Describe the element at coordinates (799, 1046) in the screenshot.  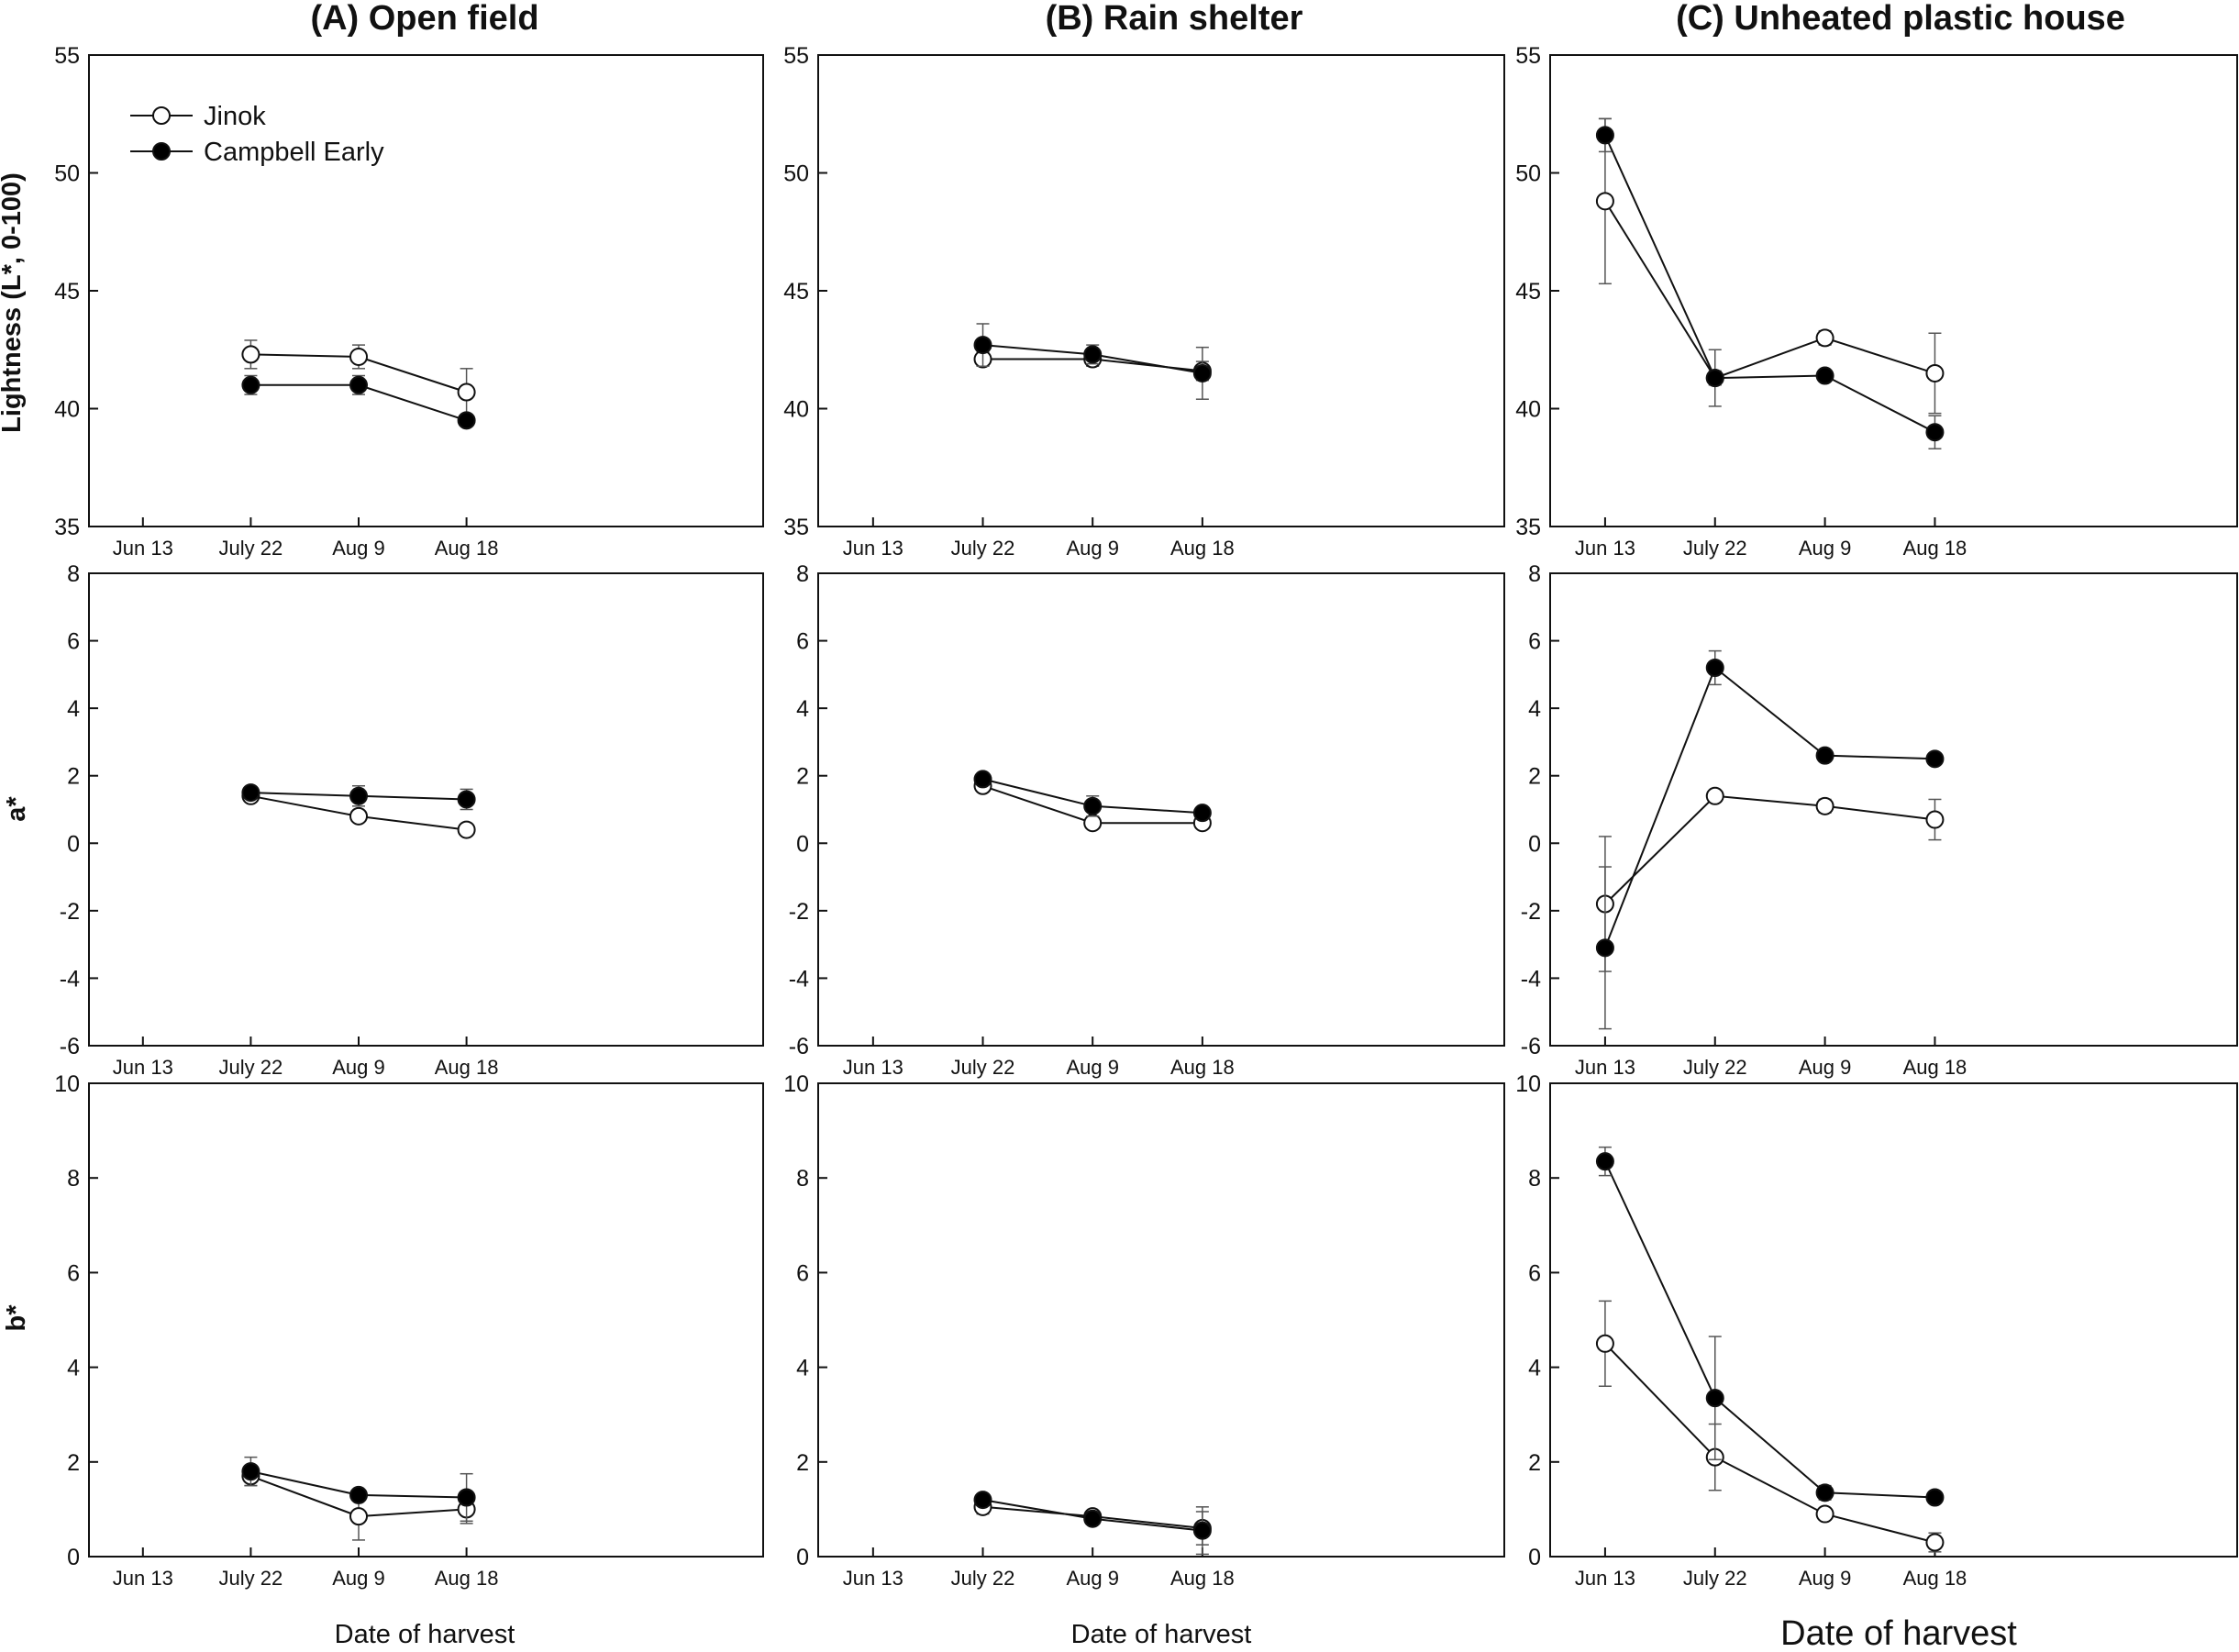
I see `ytick-label-b-a-6: -6` at that location.